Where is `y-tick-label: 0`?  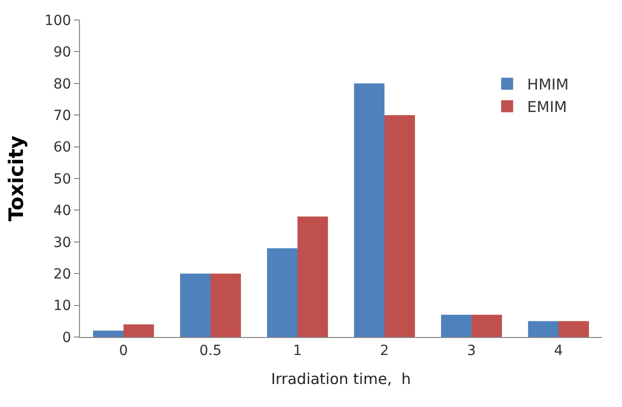 y-tick-label: 0 is located at coordinates (67, 338).